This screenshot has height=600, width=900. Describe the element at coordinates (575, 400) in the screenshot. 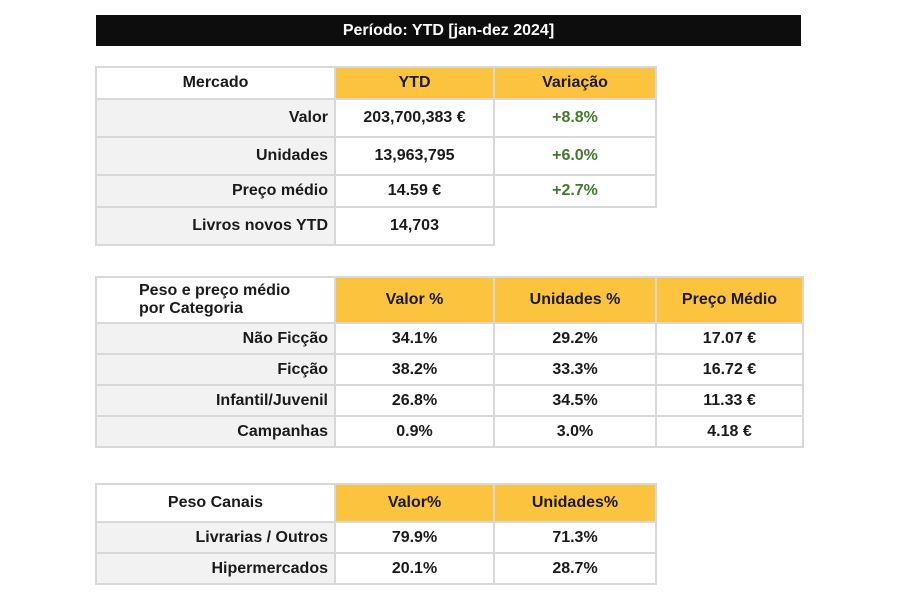

I see `unidades-value: 34.5%` at that location.